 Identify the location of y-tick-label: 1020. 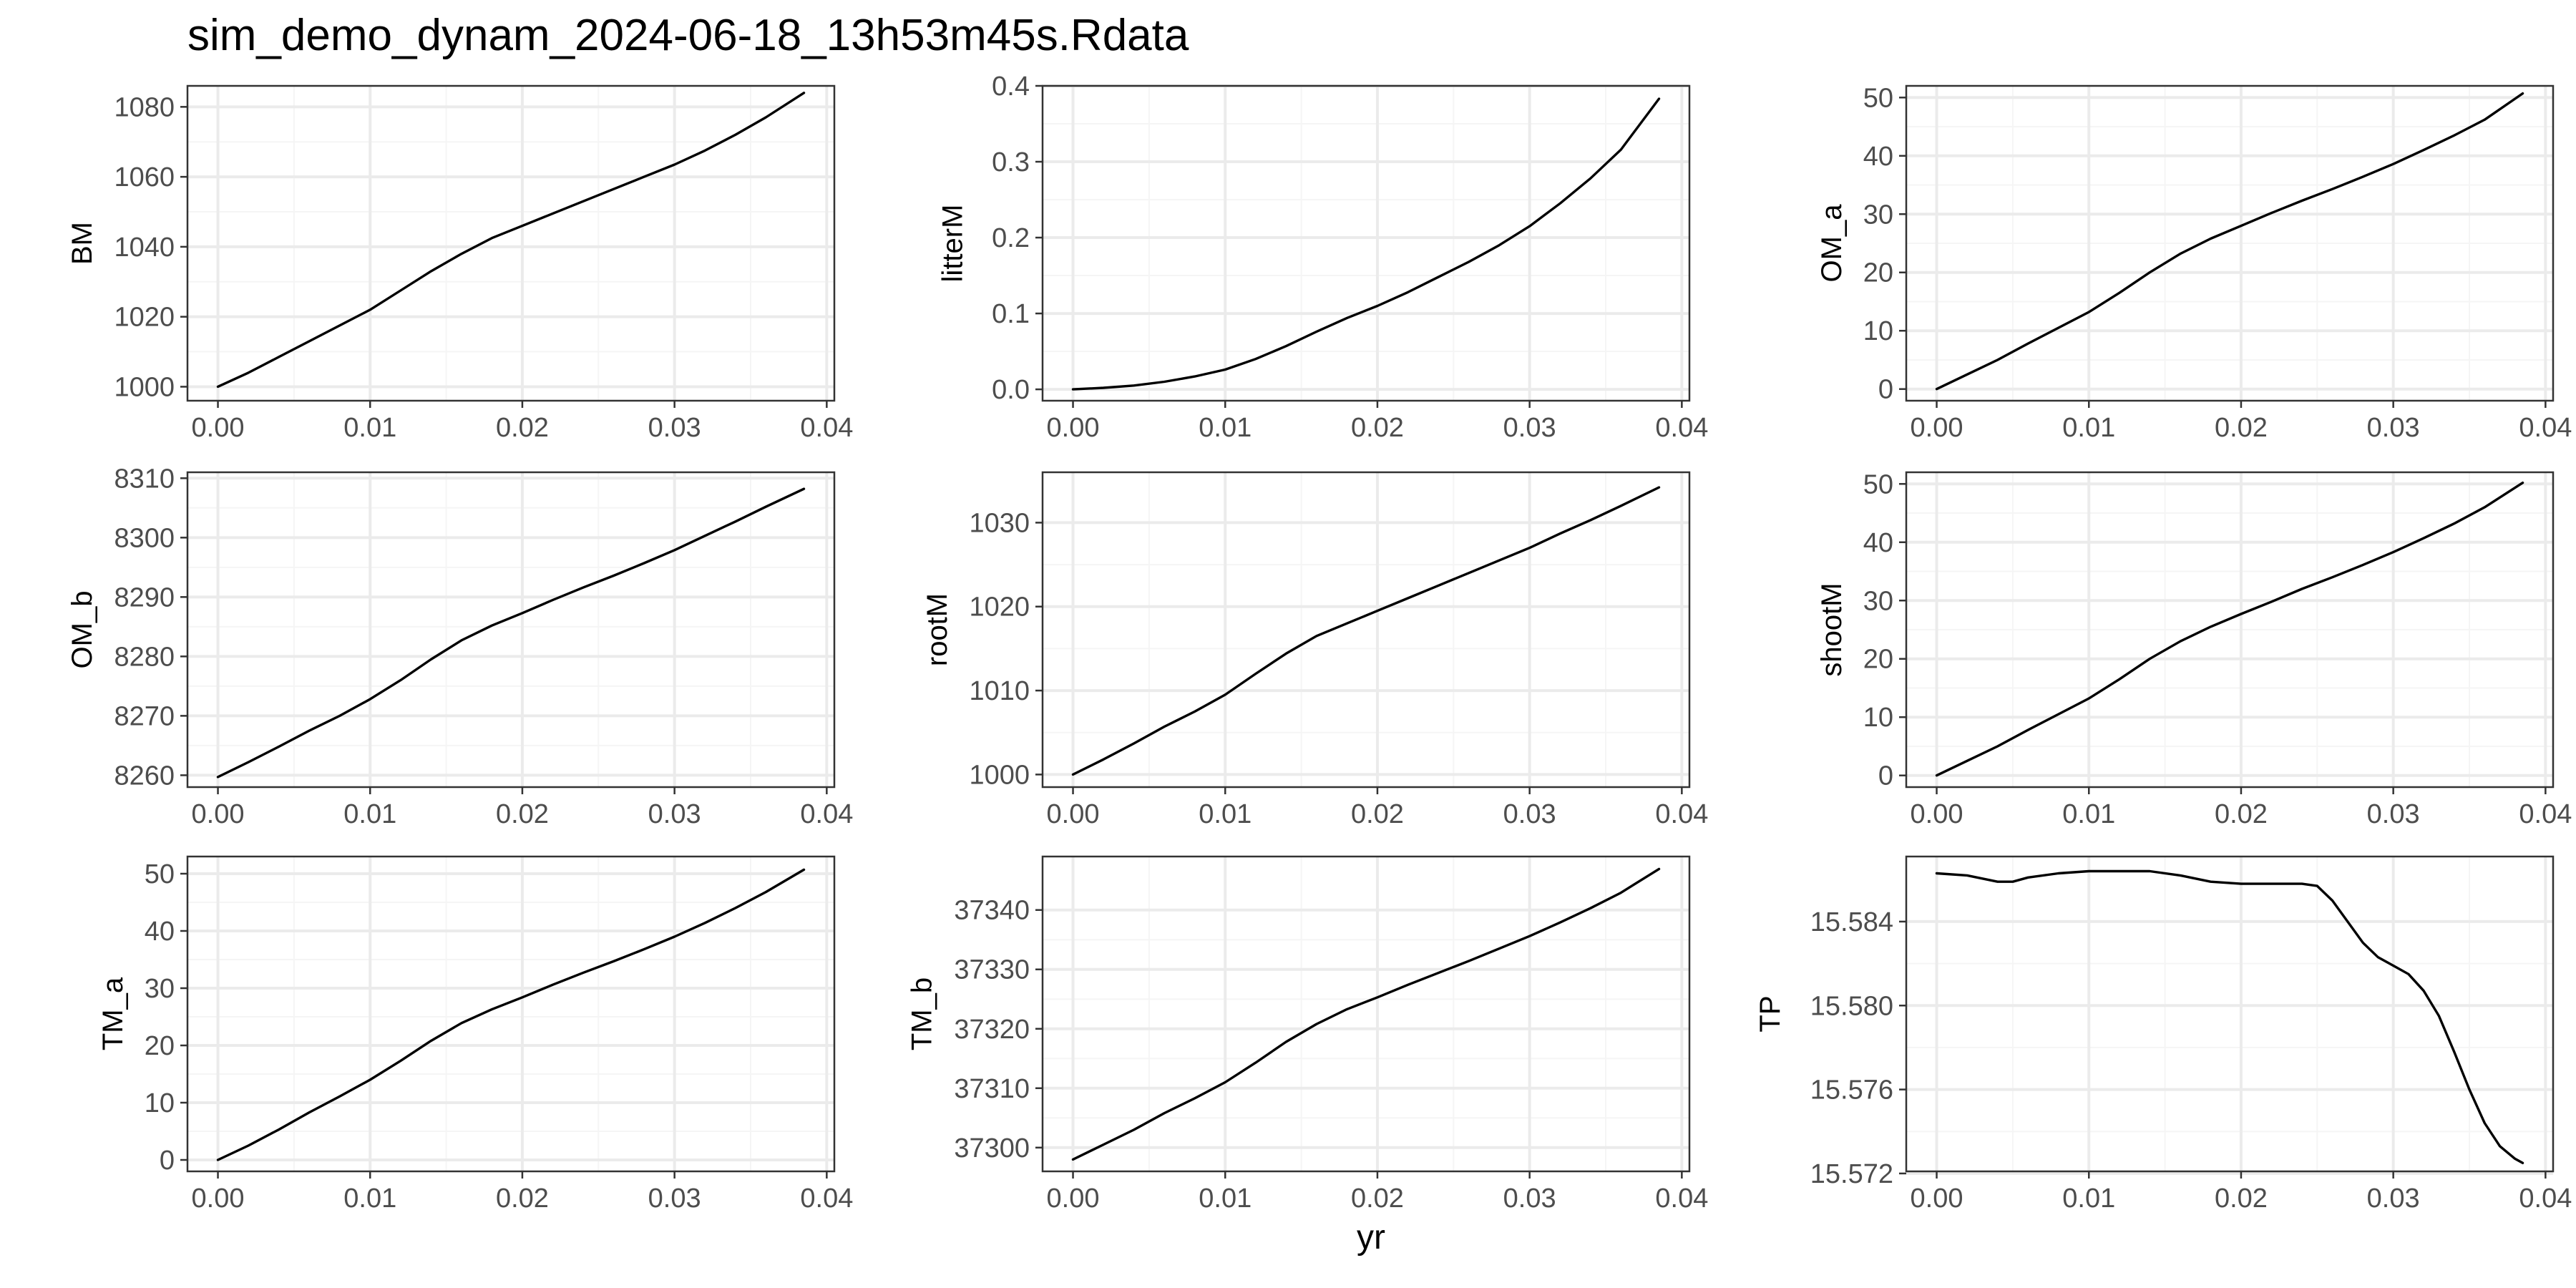
(999, 607).